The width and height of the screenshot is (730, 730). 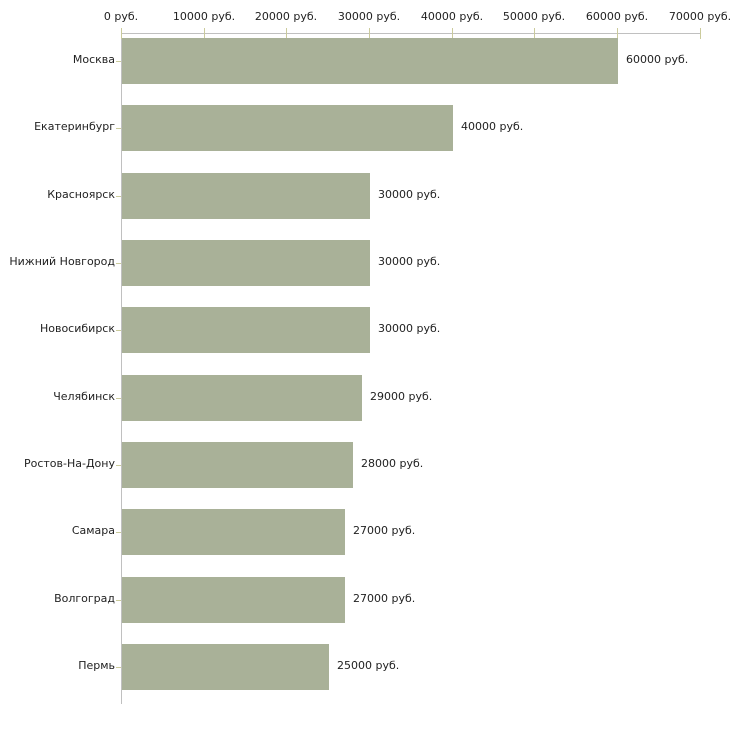 I want to click on x-axis-line, so click(x=411, y=33).